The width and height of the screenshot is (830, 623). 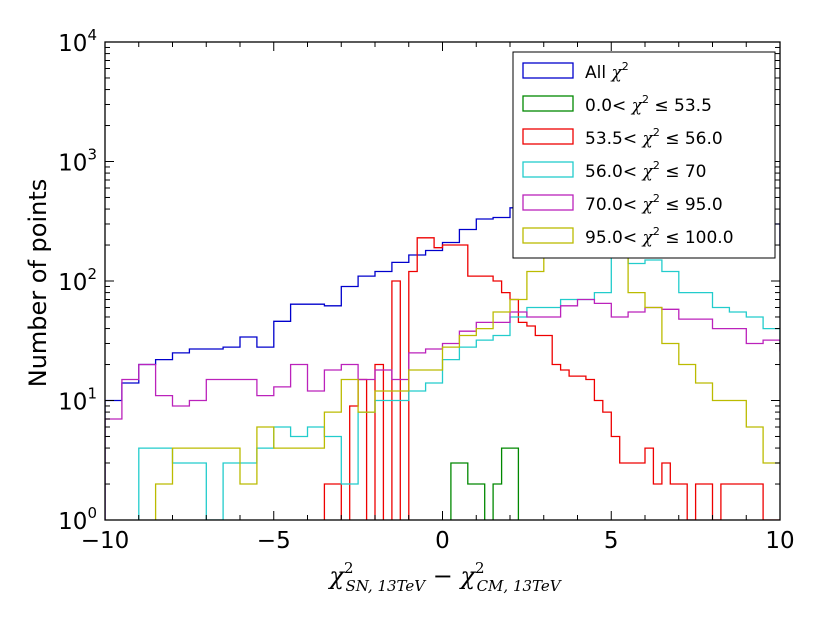 What do you see at coordinates (38, 283) in the screenshot?
I see `y-axis-label: Number of points` at bounding box center [38, 283].